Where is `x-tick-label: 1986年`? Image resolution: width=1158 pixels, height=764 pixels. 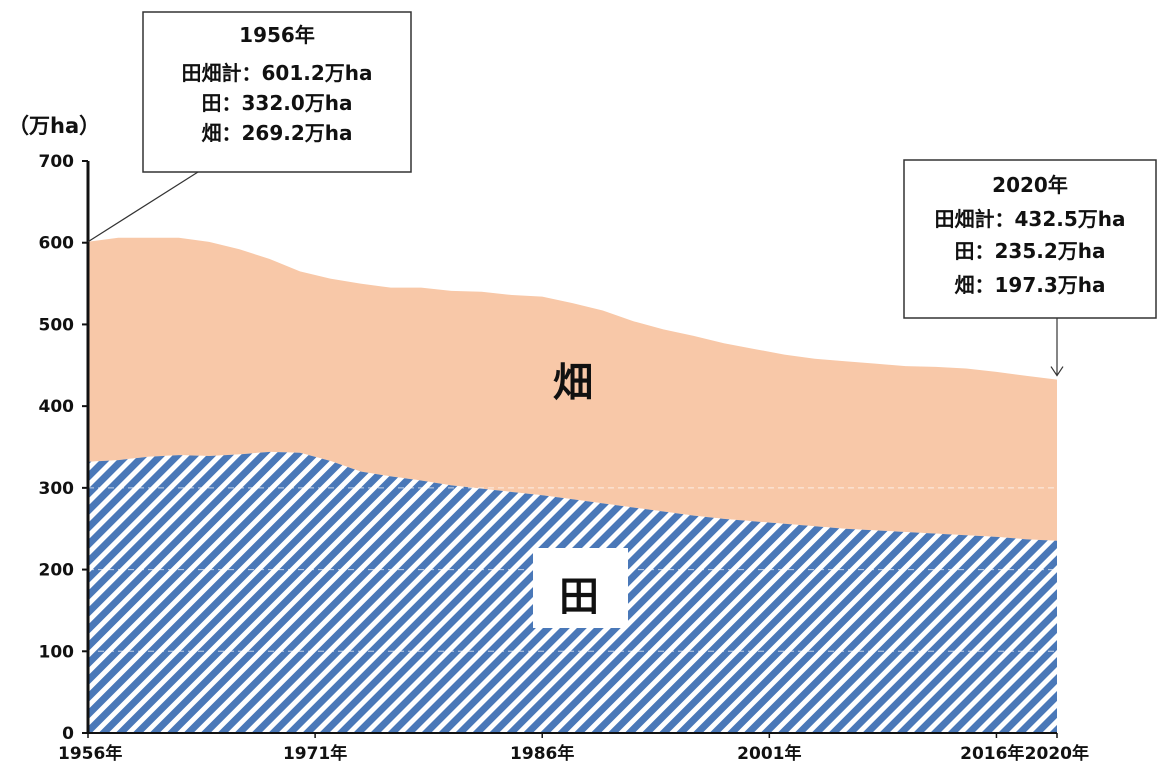 x-tick-label: 1986年 is located at coordinates (542, 753).